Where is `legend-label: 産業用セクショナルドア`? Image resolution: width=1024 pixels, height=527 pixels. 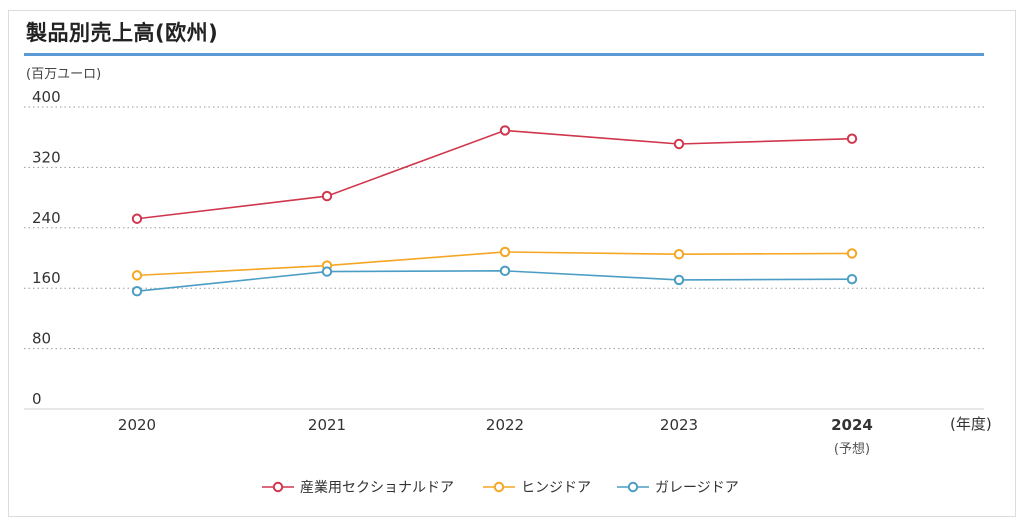
legend-label: 産業用セクショナルドア is located at coordinates (377, 488).